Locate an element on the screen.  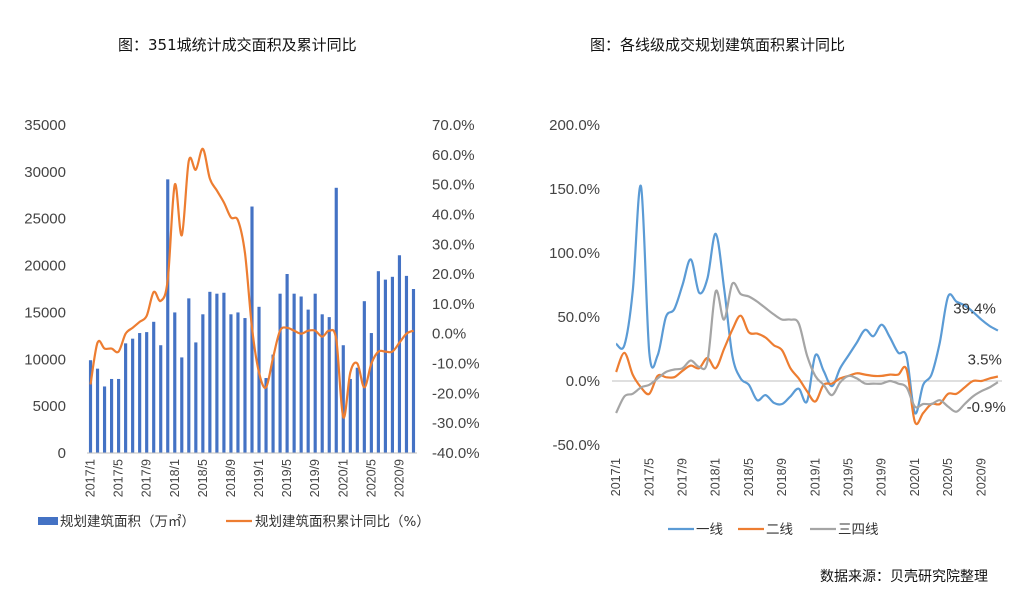
y-left-tick-label: 35000 is located at coordinates (45, 125).